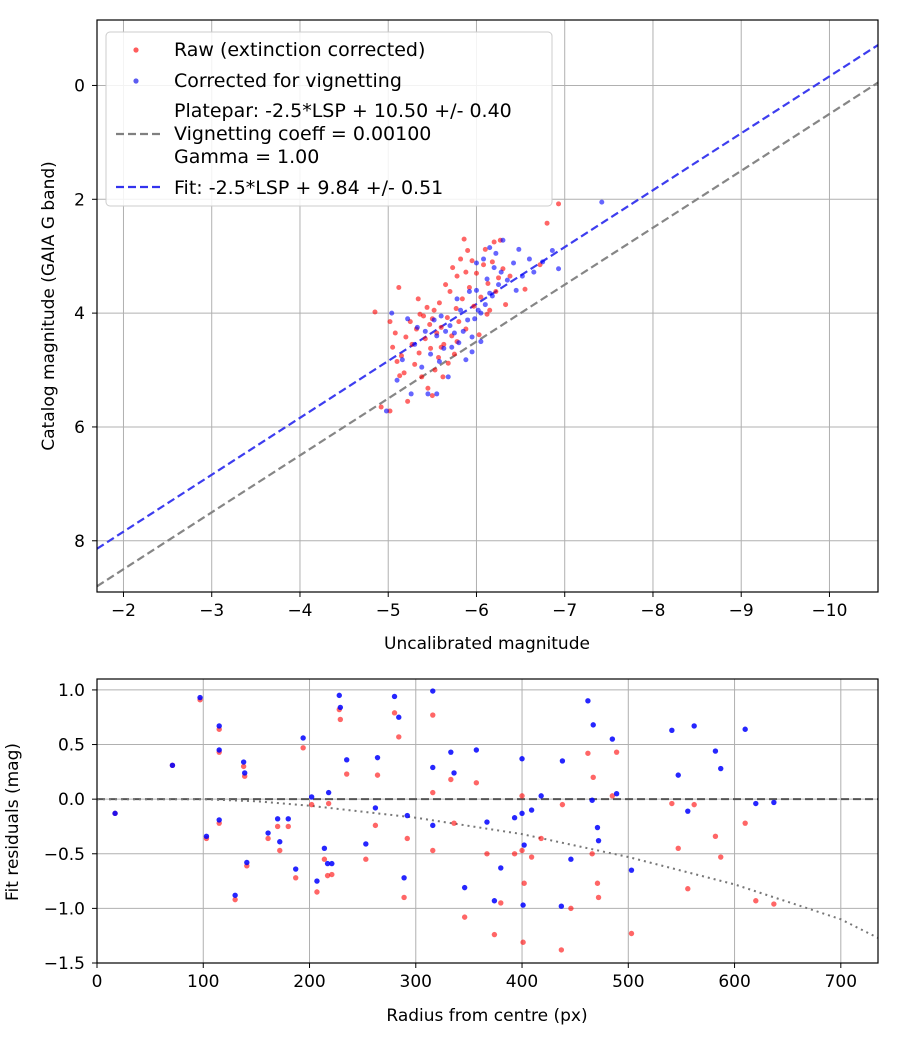 The image size is (900, 1050). Describe the element at coordinates (308, 188) in the screenshot. I see `legend-label-fit: Fit: -2.5*LSP + 9.84 +/- 0.51` at that location.